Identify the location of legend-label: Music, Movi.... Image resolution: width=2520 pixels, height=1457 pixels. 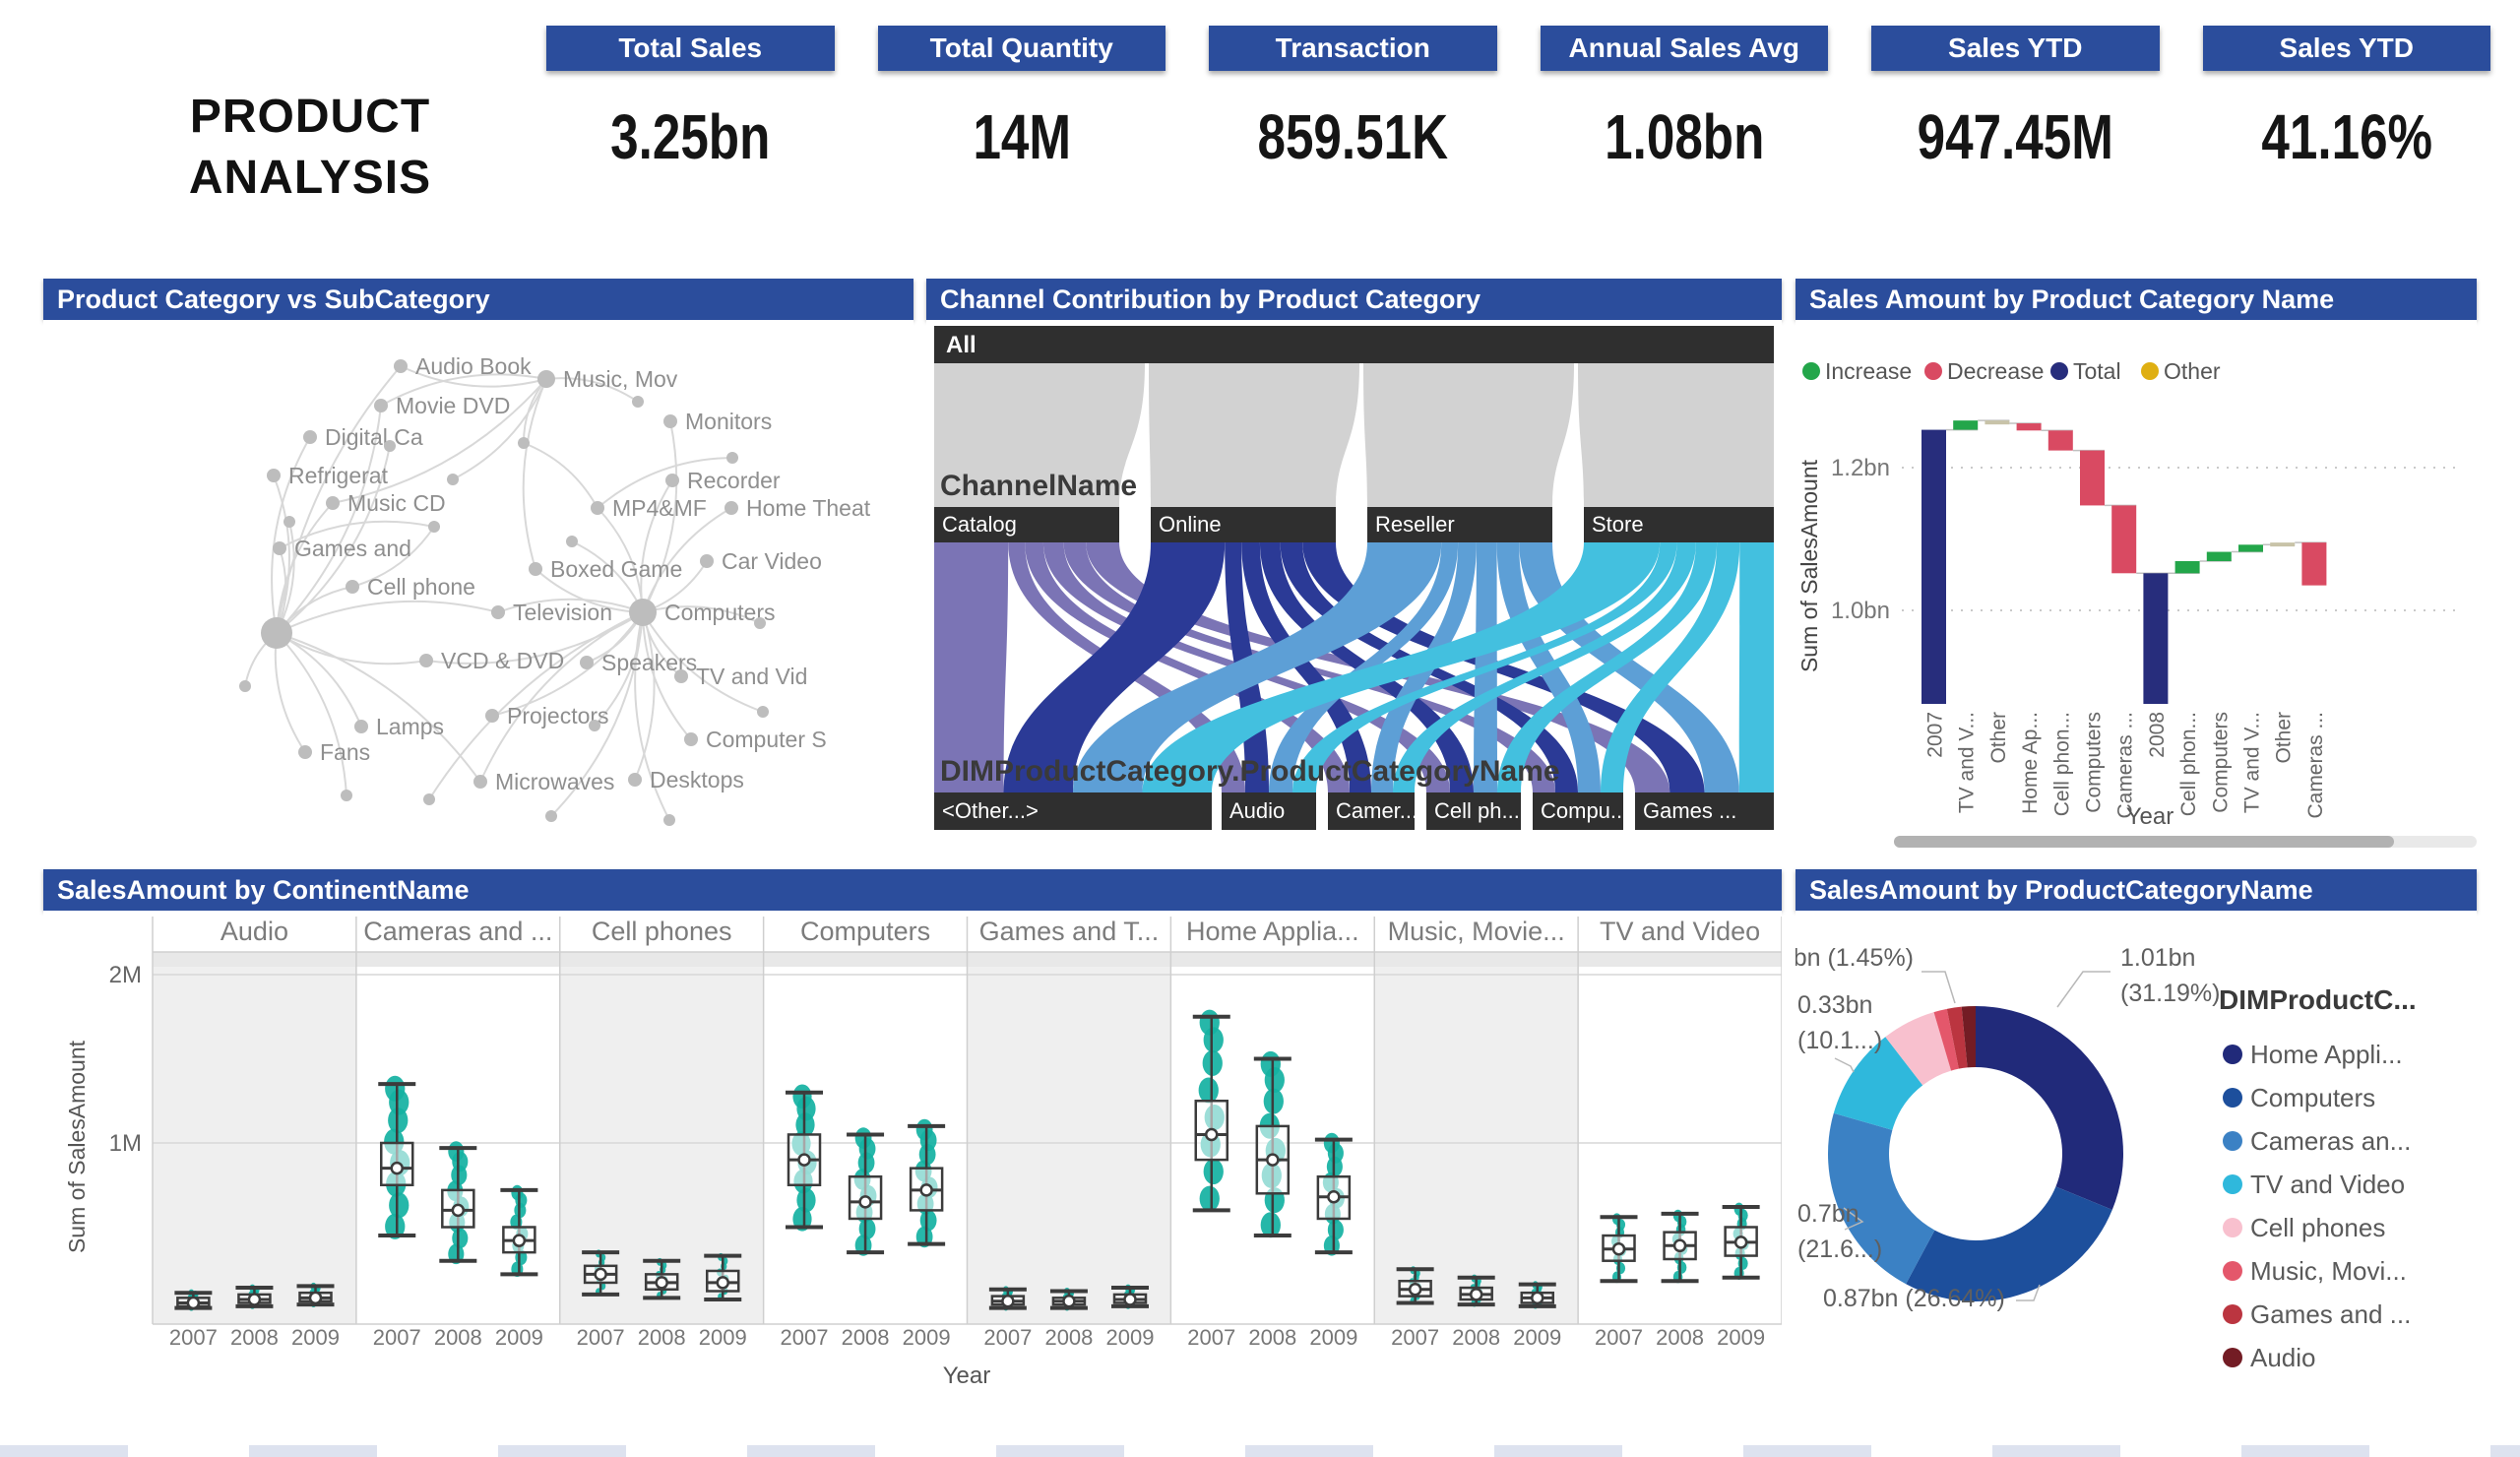
(2328, 1271).